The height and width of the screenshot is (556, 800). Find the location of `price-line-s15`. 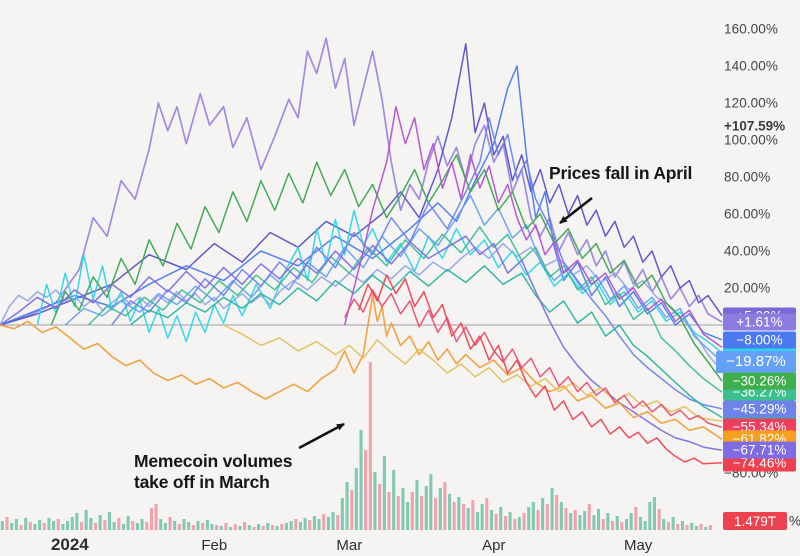

price-line-s15 is located at coordinates (533, 359).